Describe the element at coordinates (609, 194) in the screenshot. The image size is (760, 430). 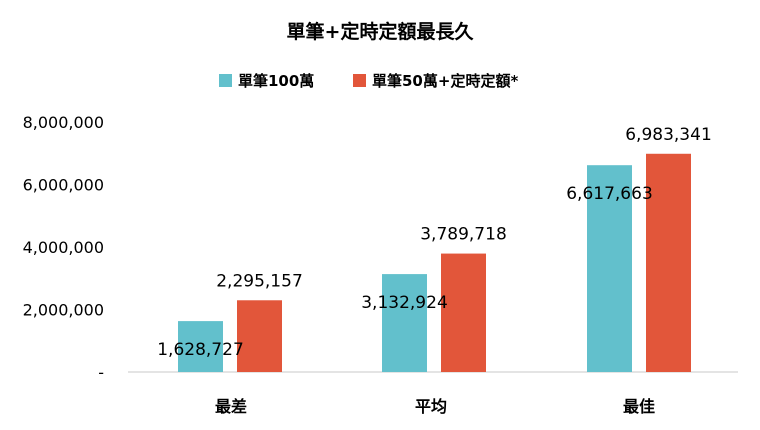
I see `data-label: 6,617,663` at that location.